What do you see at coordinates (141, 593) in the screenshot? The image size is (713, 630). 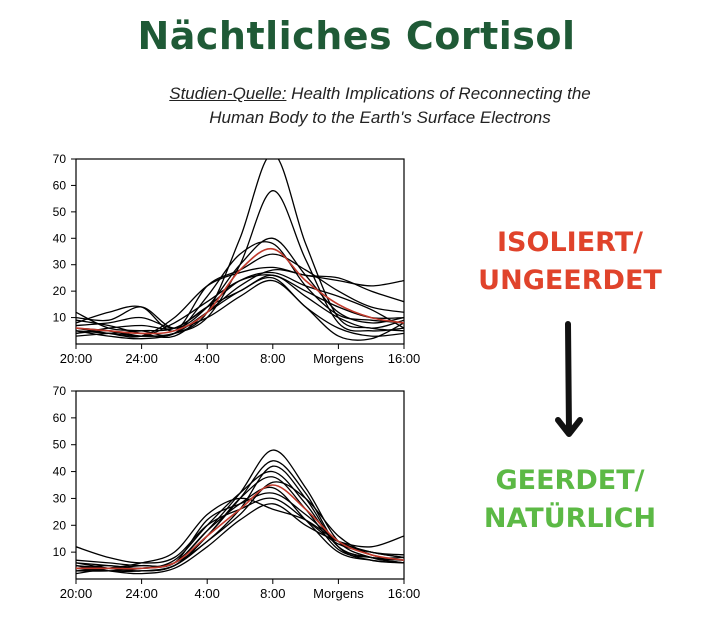 I see `bottom-xtick-label: 24:00` at bounding box center [141, 593].